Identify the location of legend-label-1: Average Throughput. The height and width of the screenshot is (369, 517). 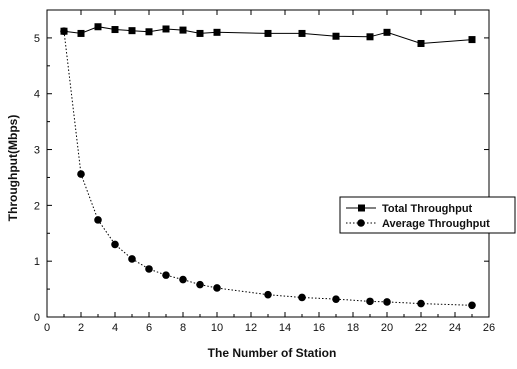
(436, 224).